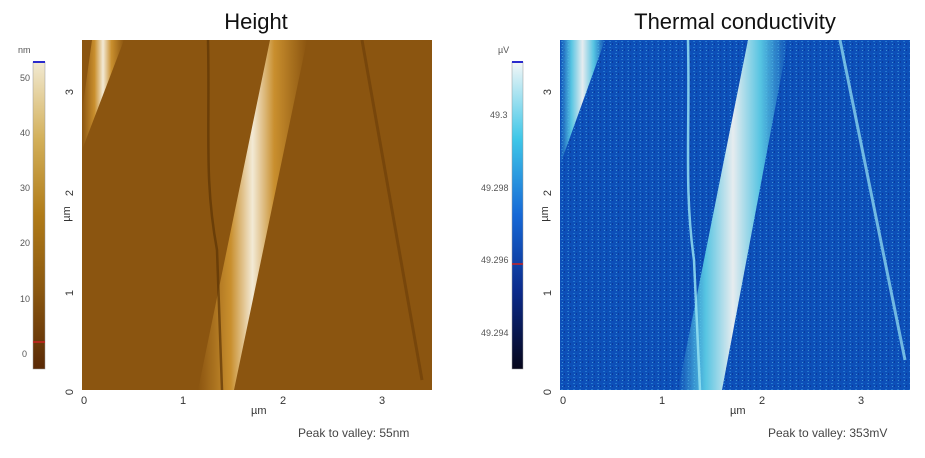 The height and width of the screenshot is (458, 925). Describe the element at coordinates (662, 401) in the screenshot. I see `thermal-x-tick-1: 1` at that location.